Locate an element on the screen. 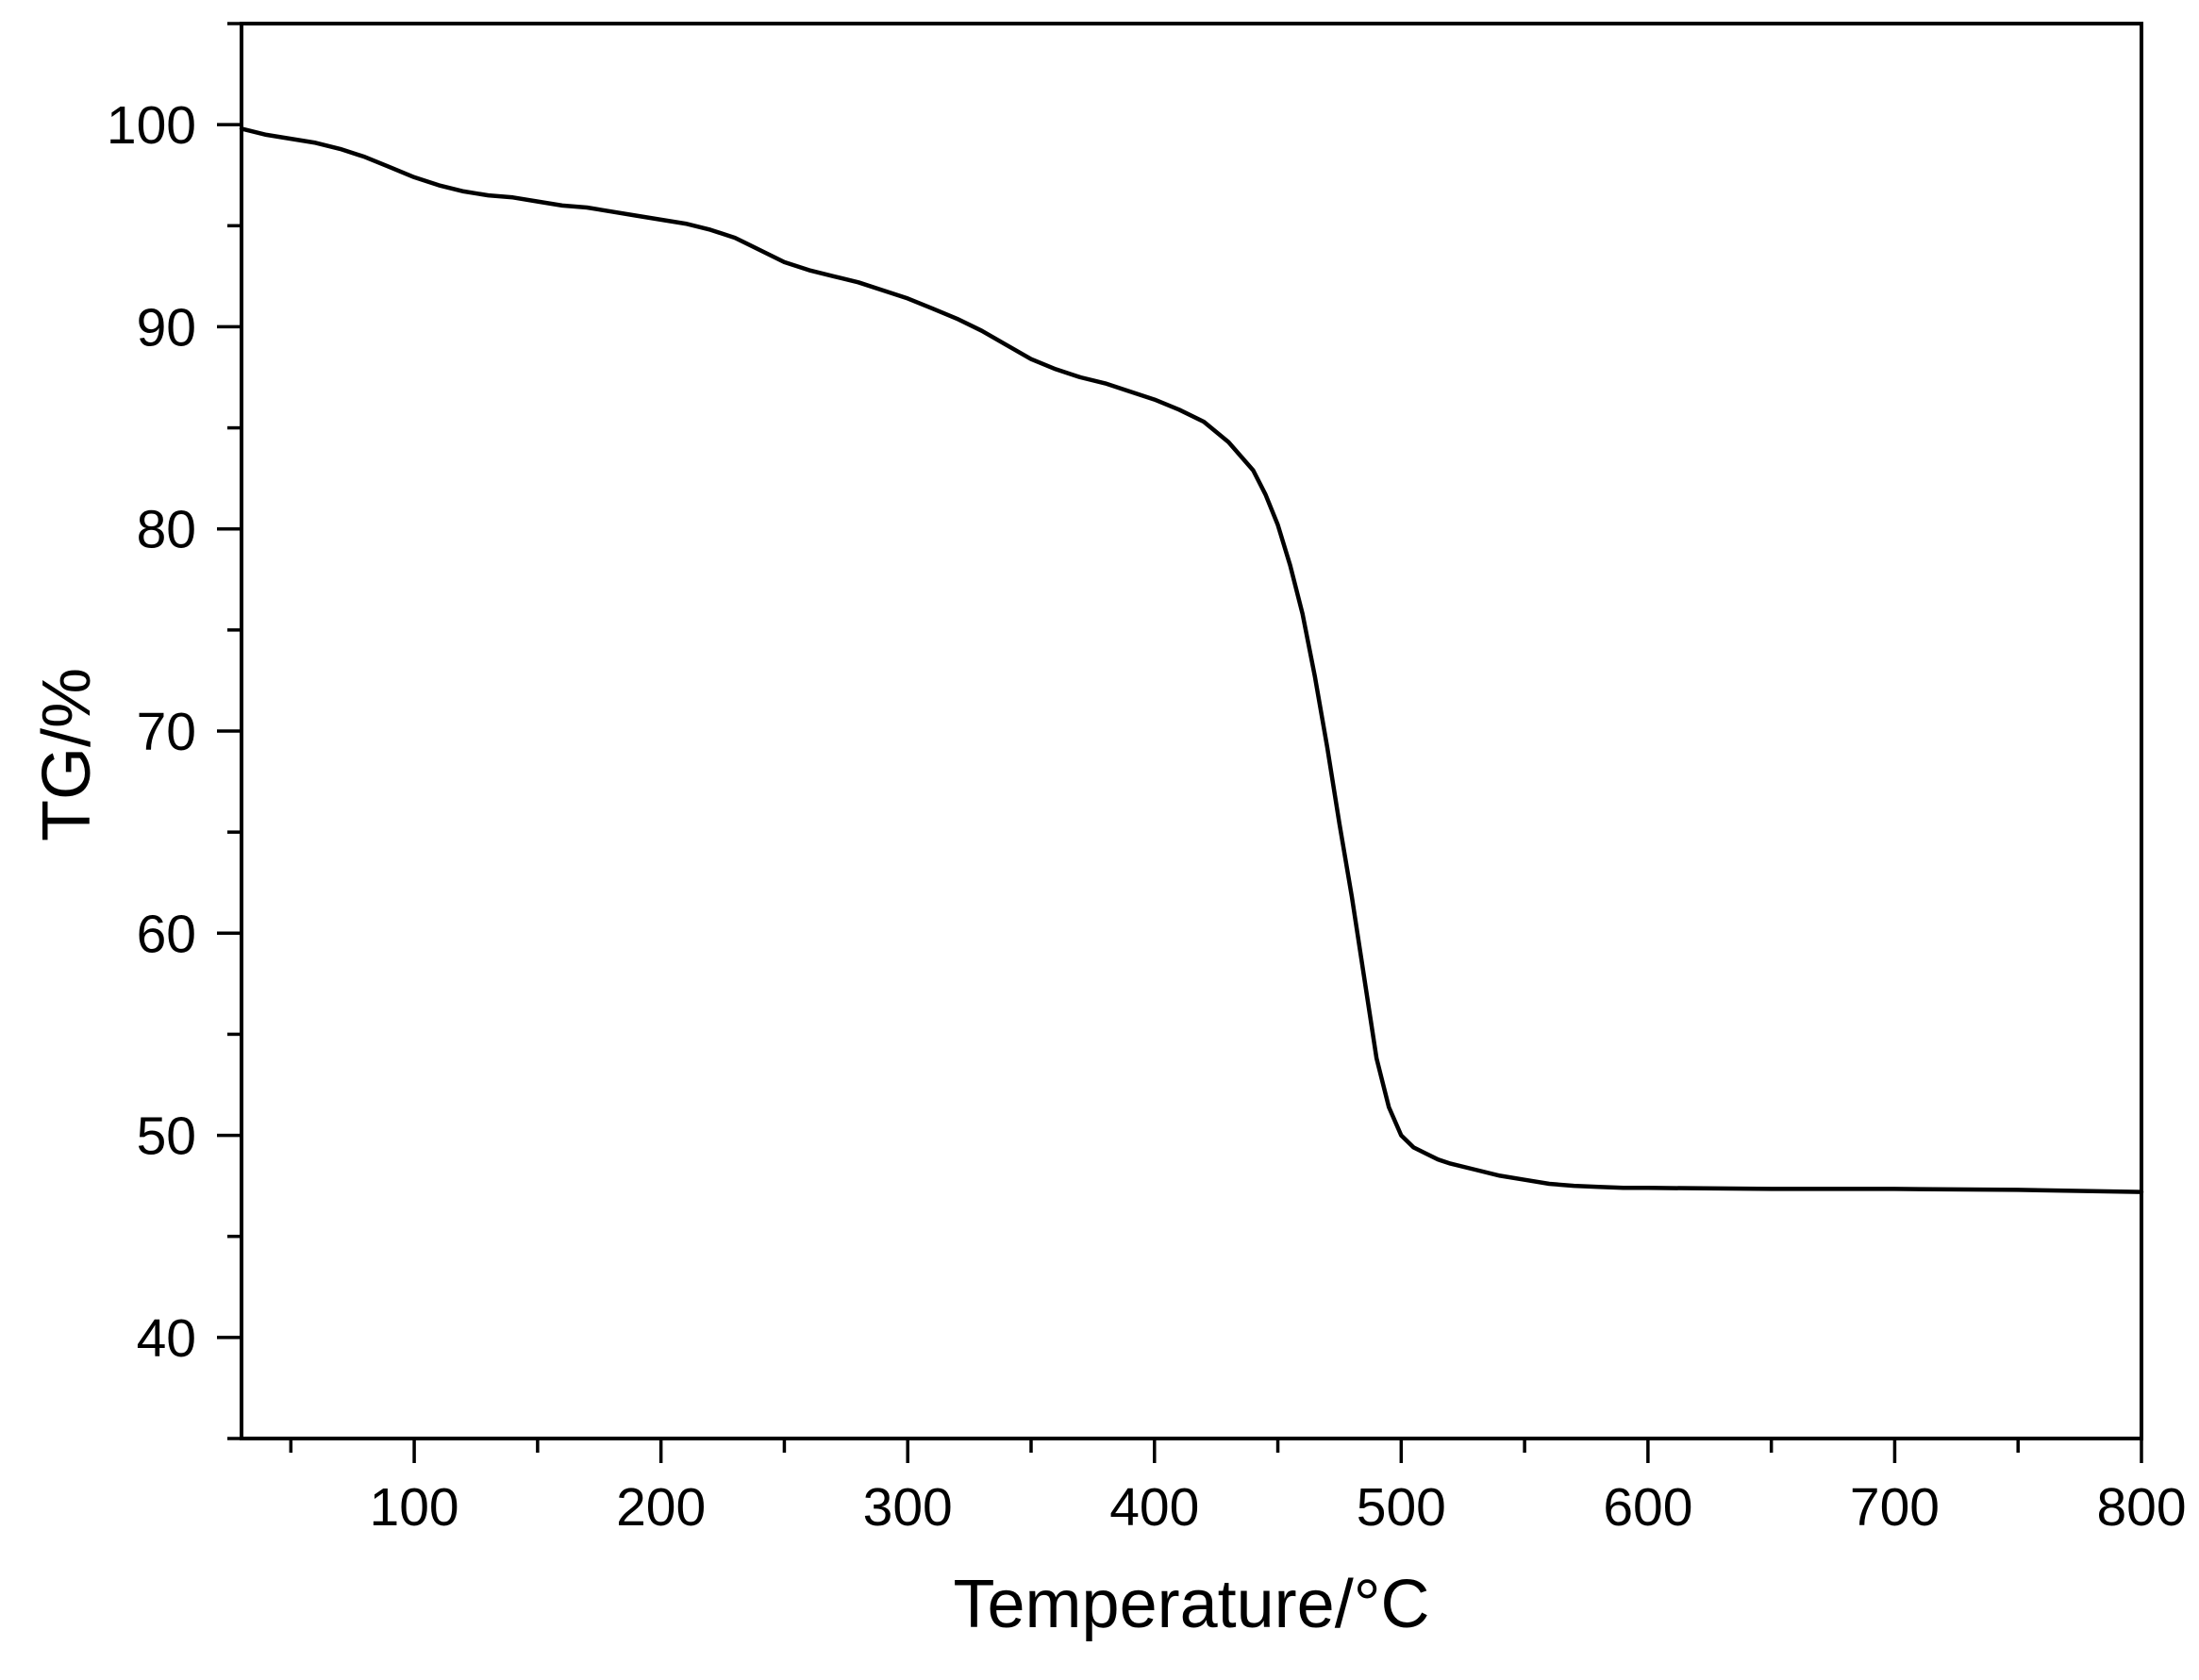 This screenshot has height=1680, width=2199. y-tick-label: 60 is located at coordinates (167, 934).